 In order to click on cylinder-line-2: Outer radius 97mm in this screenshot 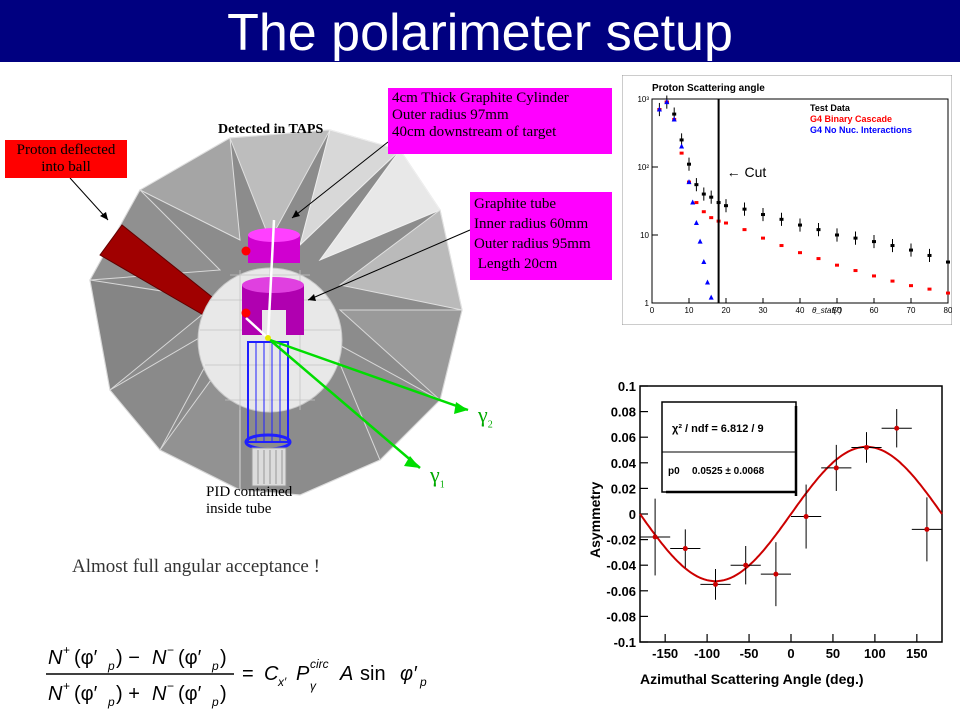, I will do `click(450, 115)`.